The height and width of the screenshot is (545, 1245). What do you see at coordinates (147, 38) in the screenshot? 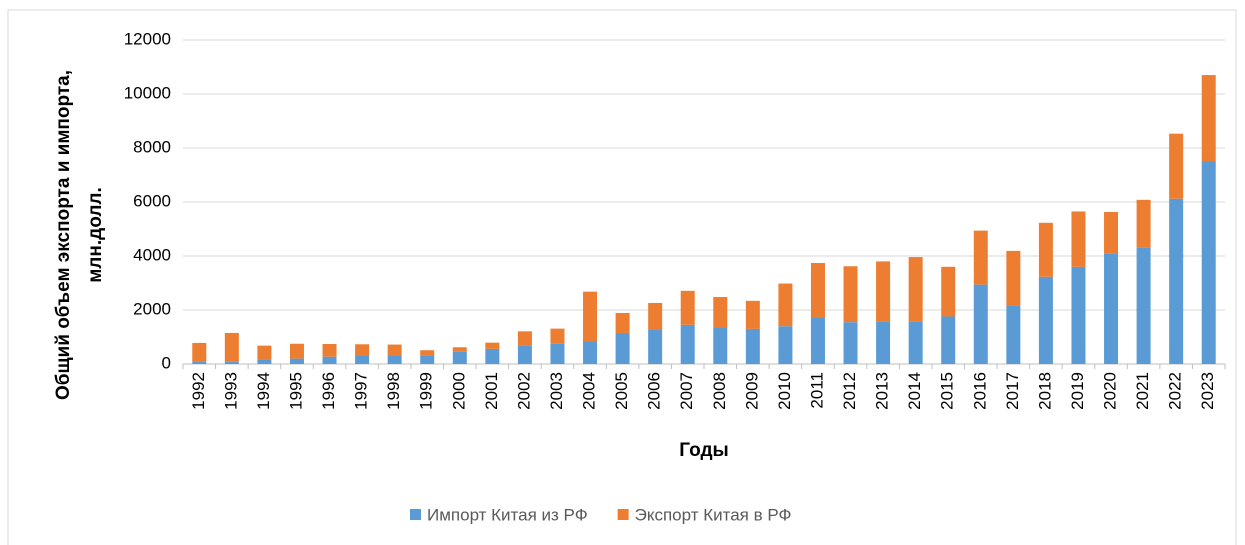
I see `y-tick-label: 12000` at bounding box center [147, 38].